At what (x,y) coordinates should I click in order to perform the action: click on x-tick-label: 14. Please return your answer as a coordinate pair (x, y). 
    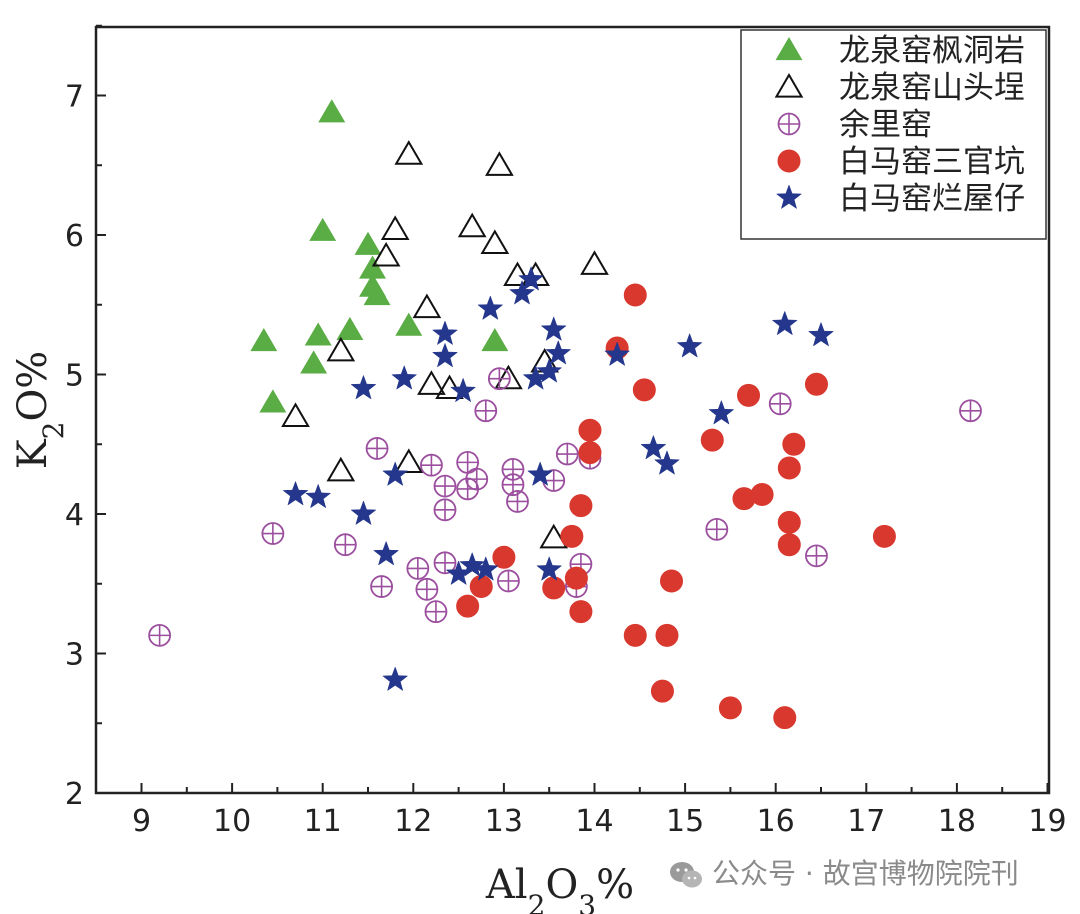
    Looking at the image, I should click on (594, 821).